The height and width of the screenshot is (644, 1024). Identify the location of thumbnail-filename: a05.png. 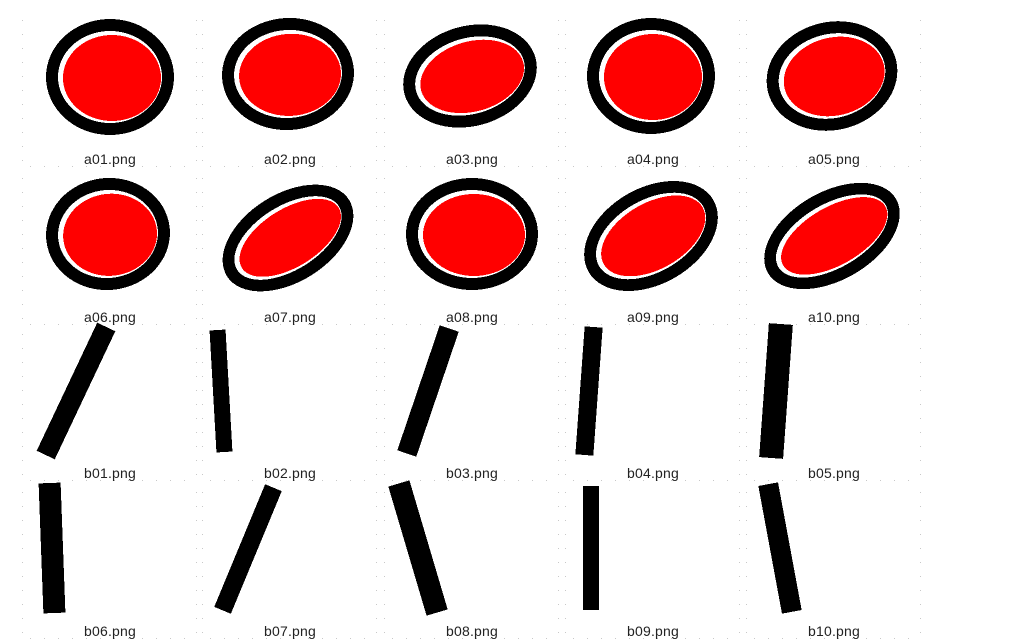
(833, 159).